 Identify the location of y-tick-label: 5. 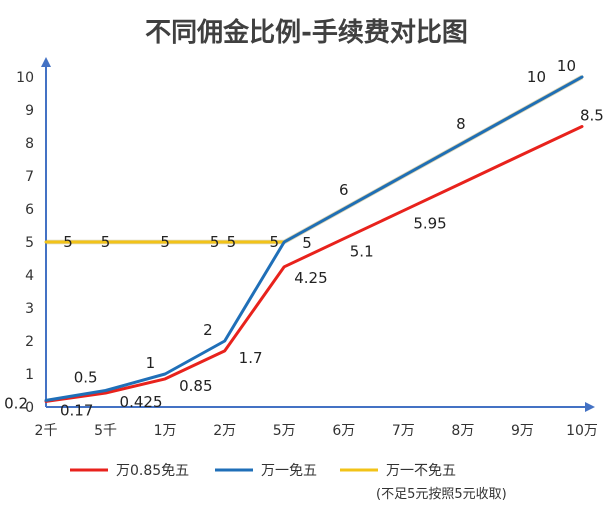
(29, 243).